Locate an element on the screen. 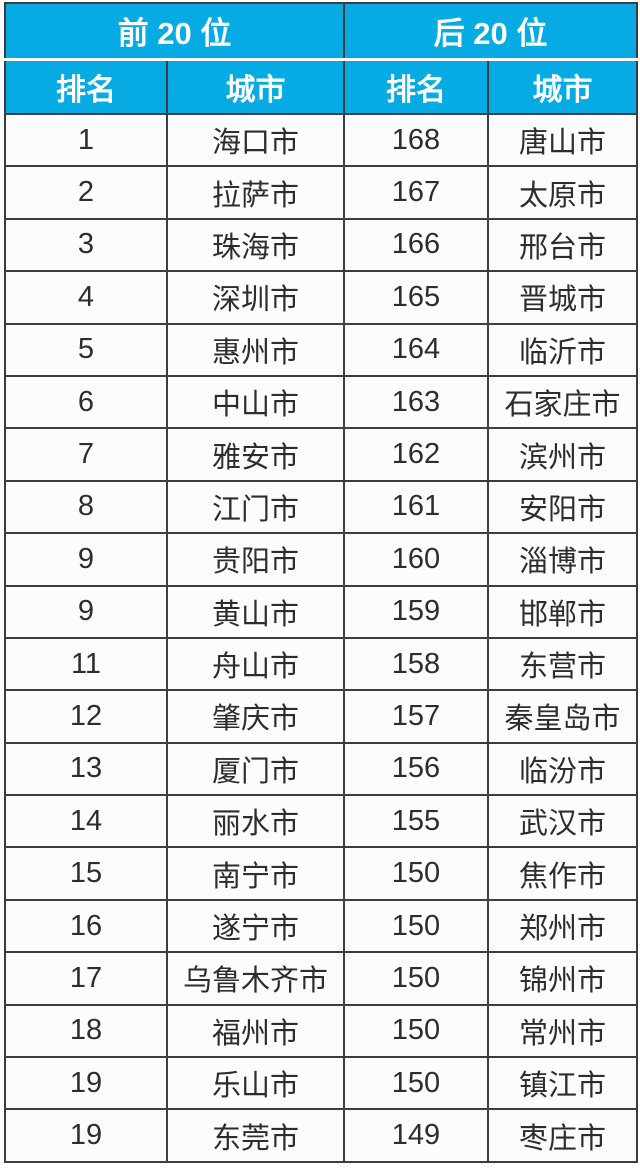 The image size is (640, 1172). column-header-city-left: 城市 is located at coordinates (255, 86).